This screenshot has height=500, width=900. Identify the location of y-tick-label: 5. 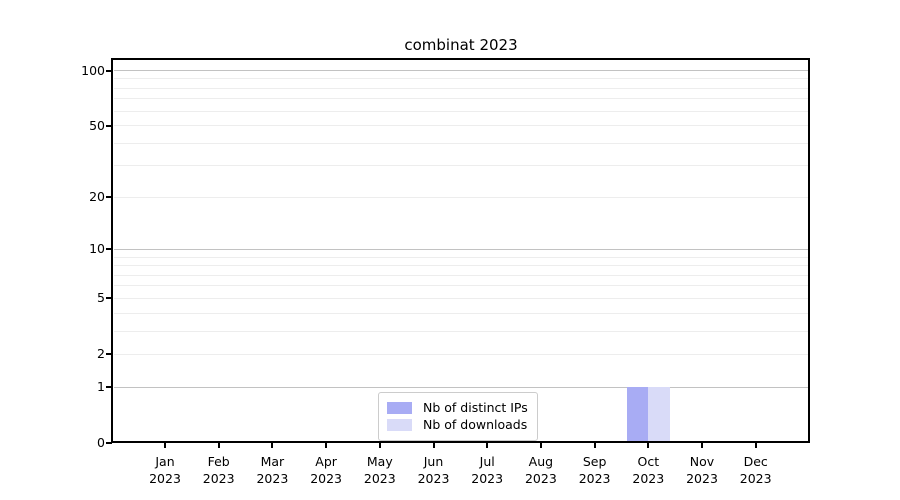
(101, 298).